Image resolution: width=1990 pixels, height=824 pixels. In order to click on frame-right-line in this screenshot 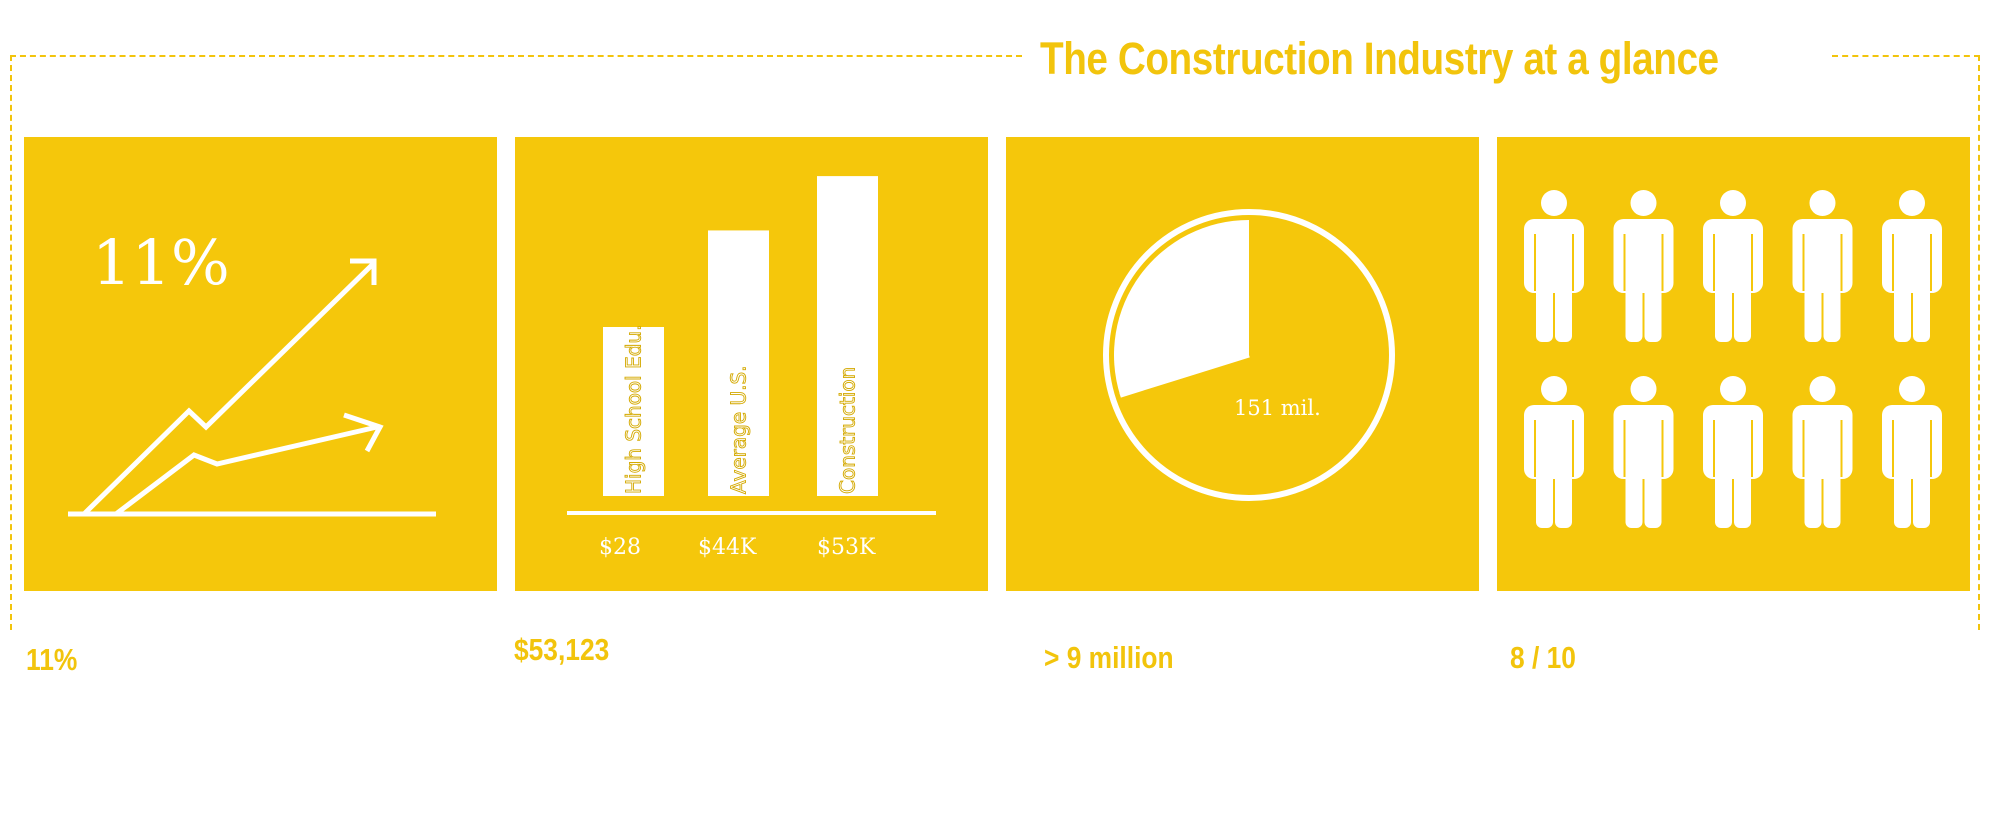, I will do `click(1979, 342)`.